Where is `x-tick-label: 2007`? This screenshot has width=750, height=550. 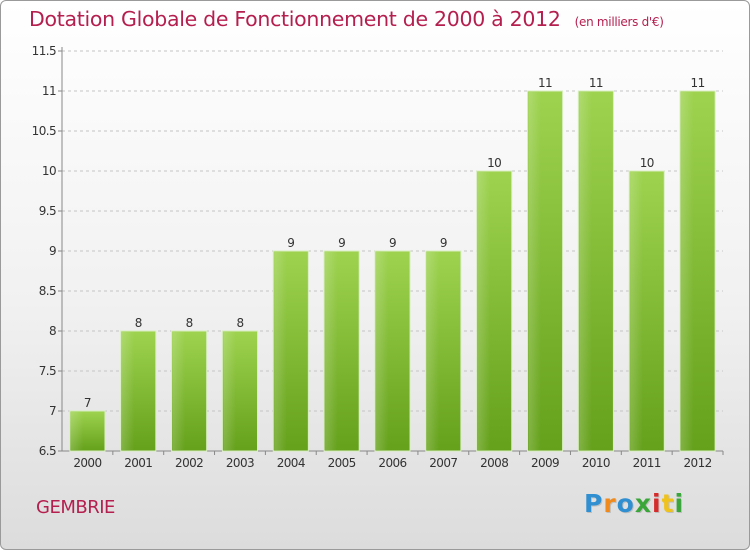
x-tick-label: 2007 is located at coordinates (443, 463).